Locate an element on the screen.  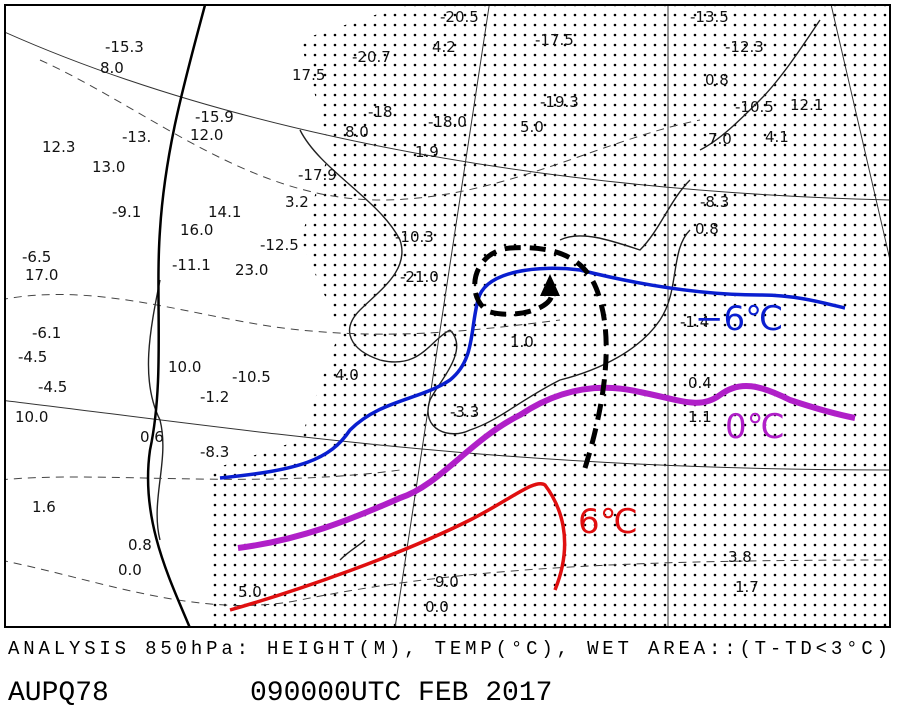
station-value: 16.0 is located at coordinates (196, 230).